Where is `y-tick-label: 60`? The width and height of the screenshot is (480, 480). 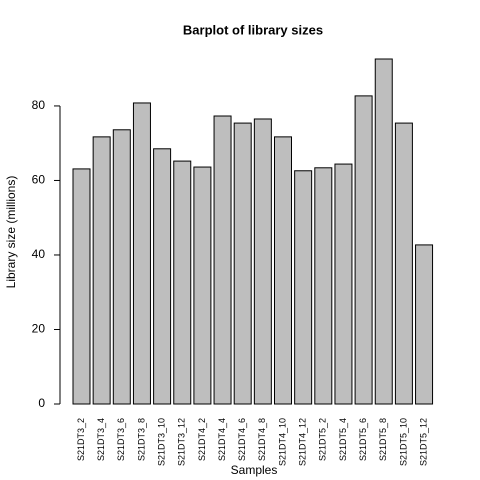
y-tick-label: 60 is located at coordinates (39, 180).